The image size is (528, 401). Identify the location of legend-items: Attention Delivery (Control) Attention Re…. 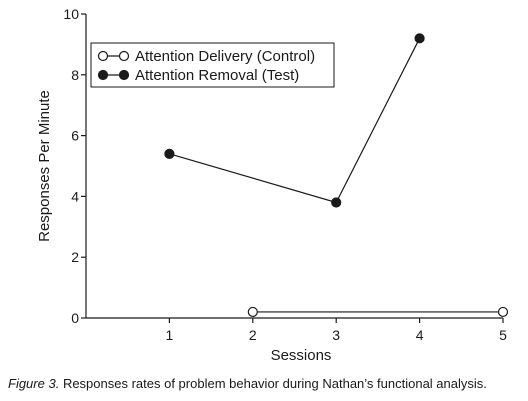
(206, 66).